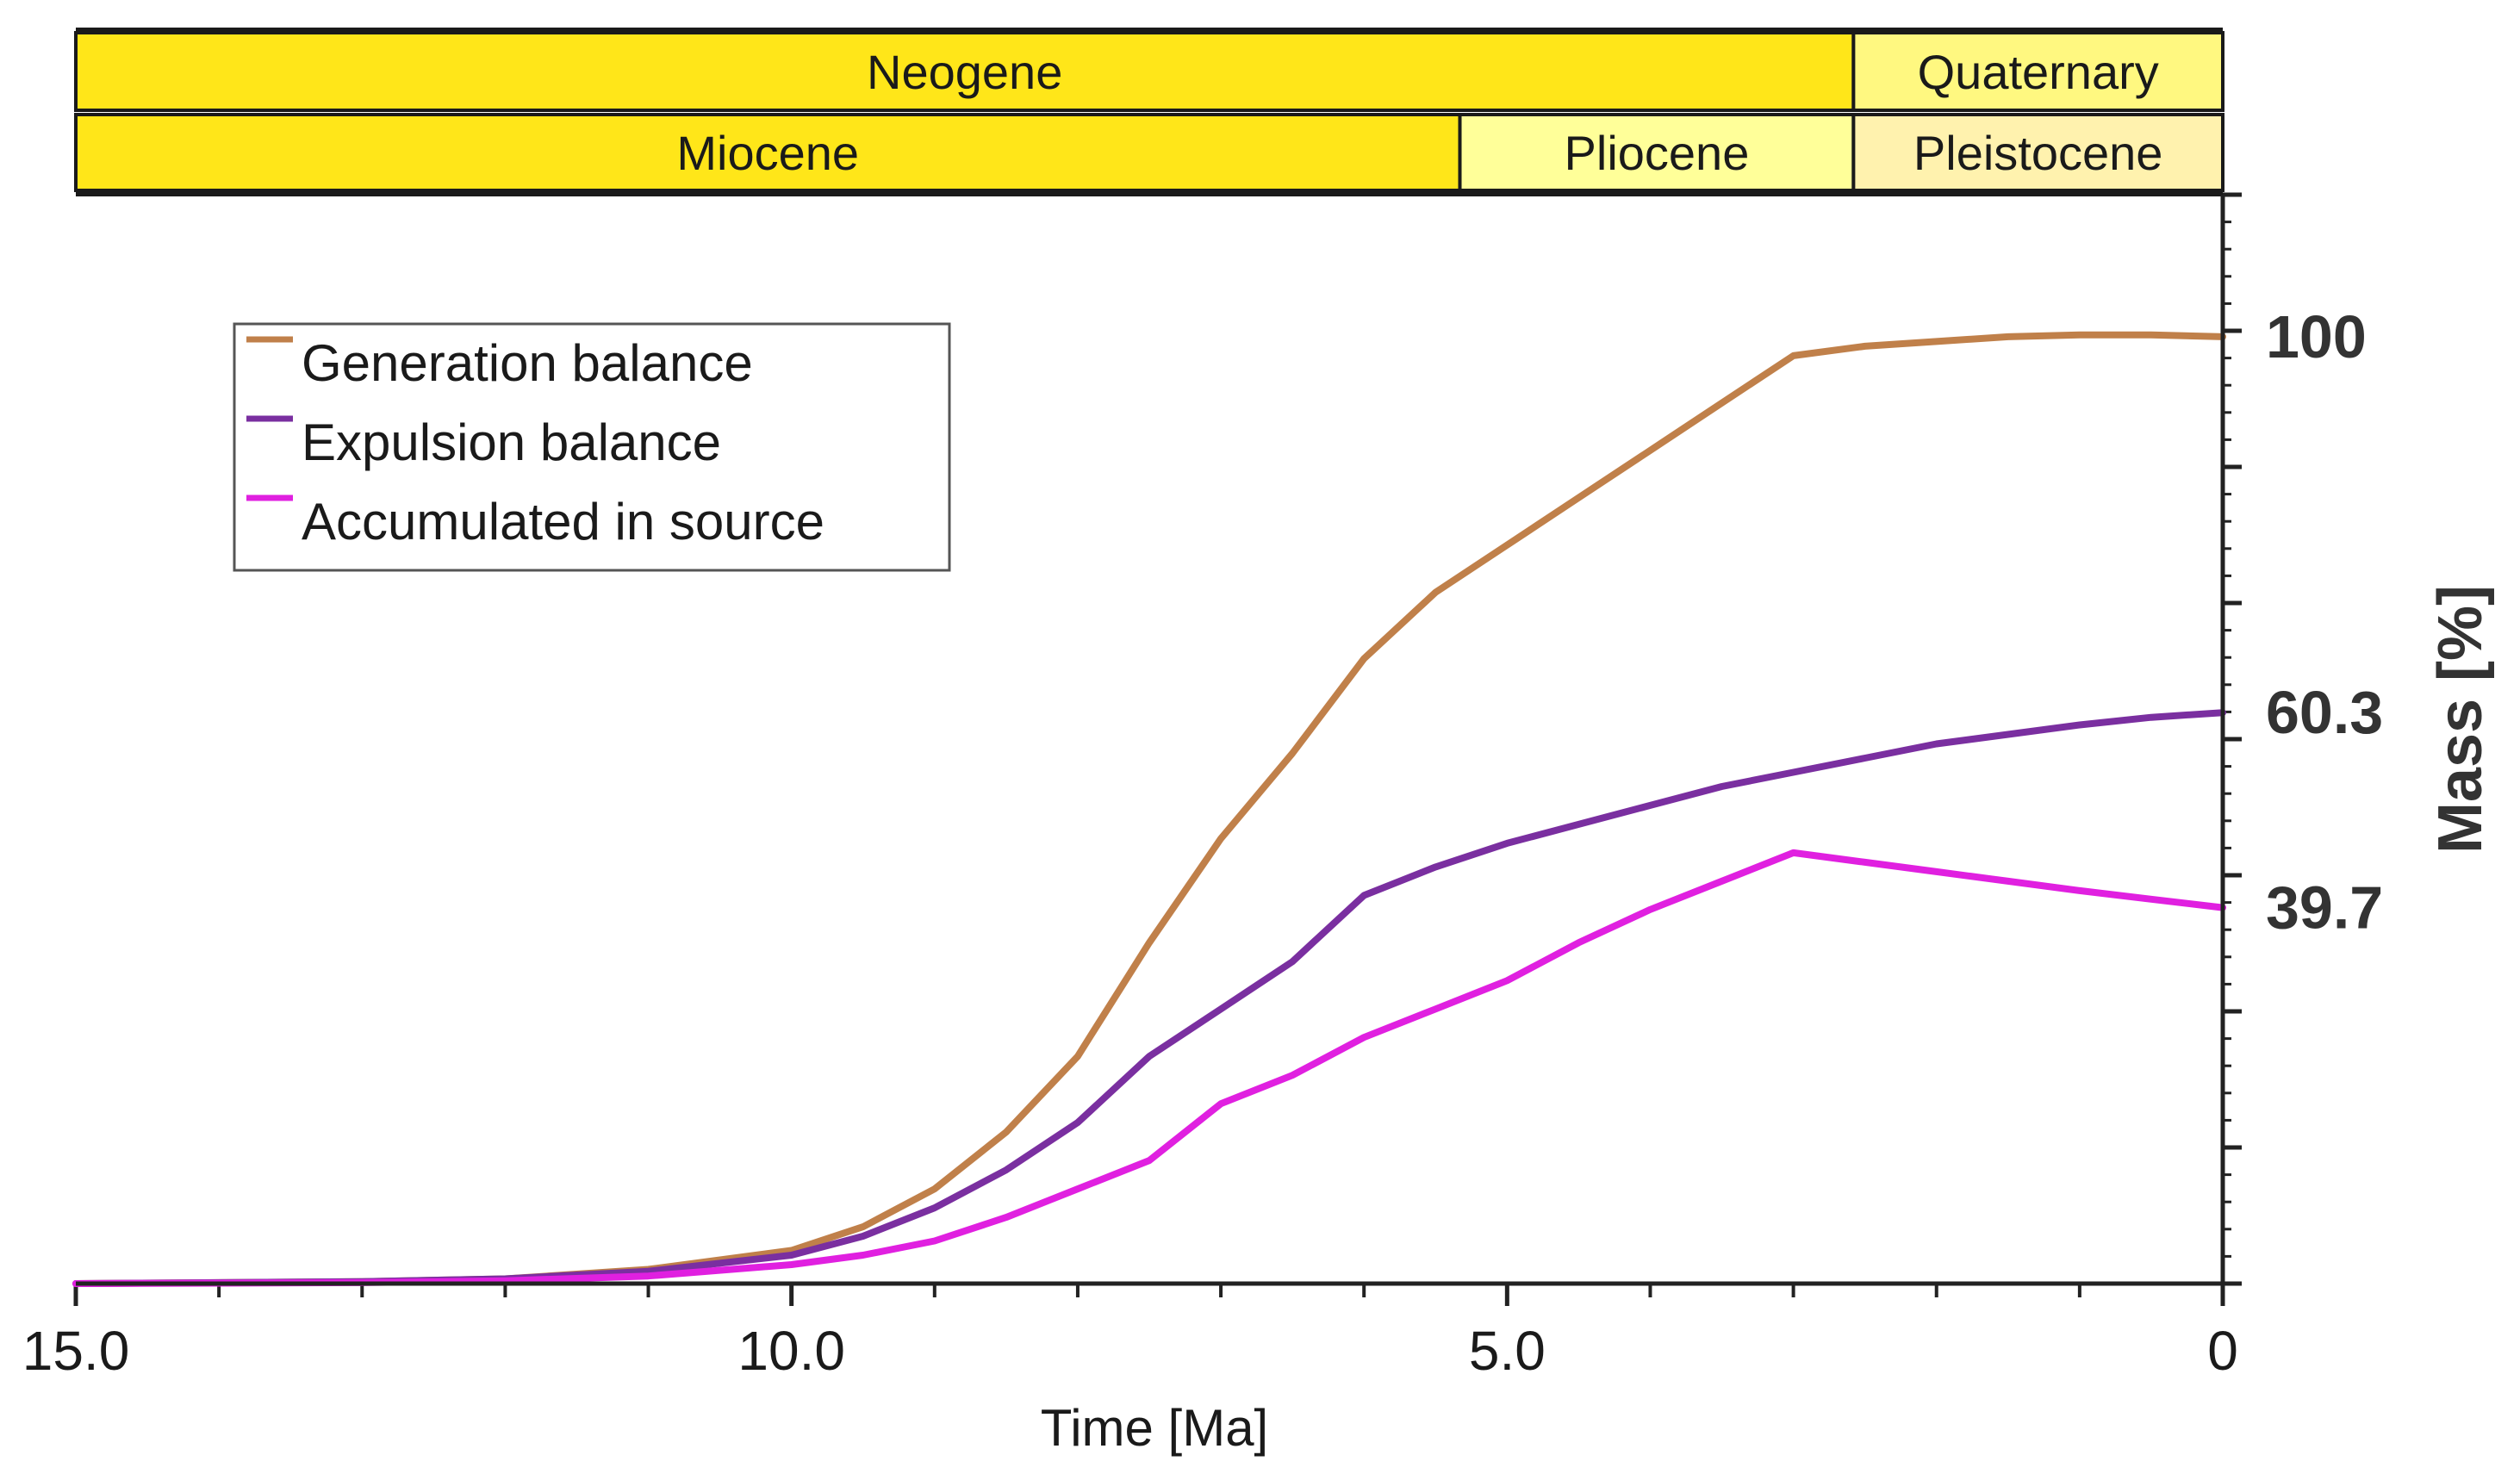 The width and height of the screenshot is (2520, 1480). What do you see at coordinates (1154, 1428) in the screenshot?
I see `x-axis-label: Time [Ma]` at bounding box center [1154, 1428].